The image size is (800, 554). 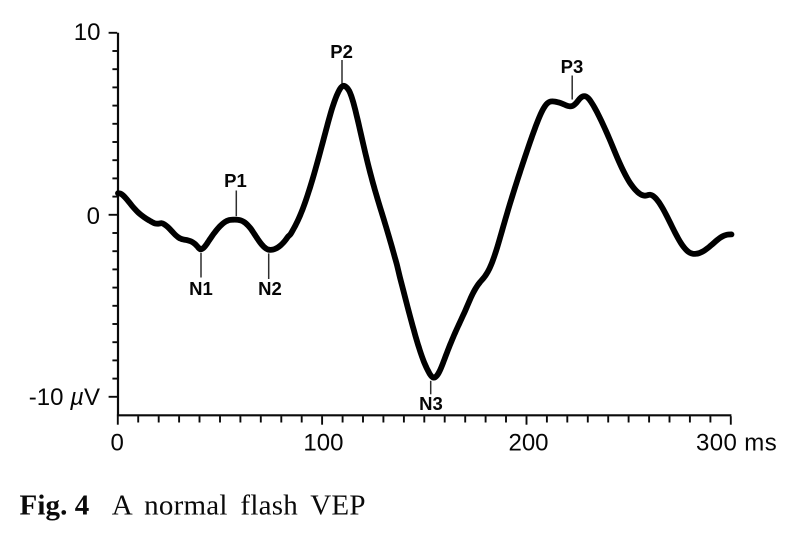 What do you see at coordinates (341, 51) in the screenshot?
I see `svg-text: P2` at bounding box center [341, 51].